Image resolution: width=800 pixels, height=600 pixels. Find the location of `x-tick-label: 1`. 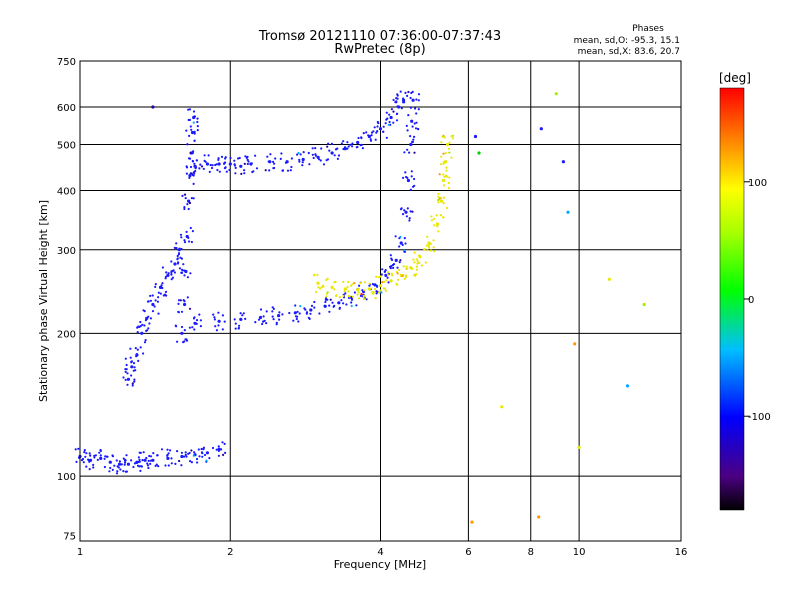

x-tick-label: 1 is located at coordinates (80, 552).